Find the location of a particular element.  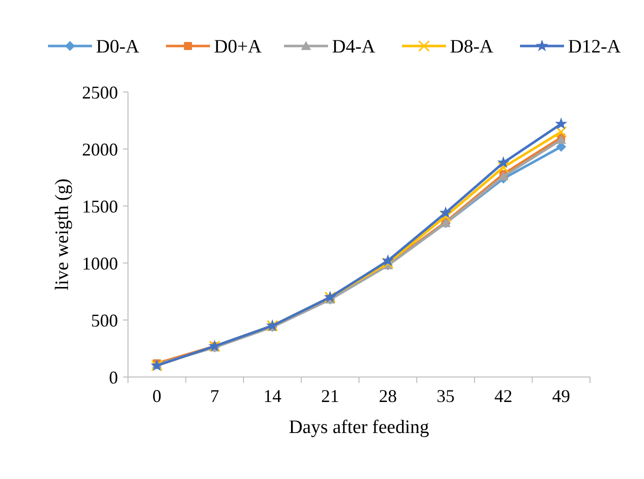

legend-label: D0-A is located at coordinates (118, 47).